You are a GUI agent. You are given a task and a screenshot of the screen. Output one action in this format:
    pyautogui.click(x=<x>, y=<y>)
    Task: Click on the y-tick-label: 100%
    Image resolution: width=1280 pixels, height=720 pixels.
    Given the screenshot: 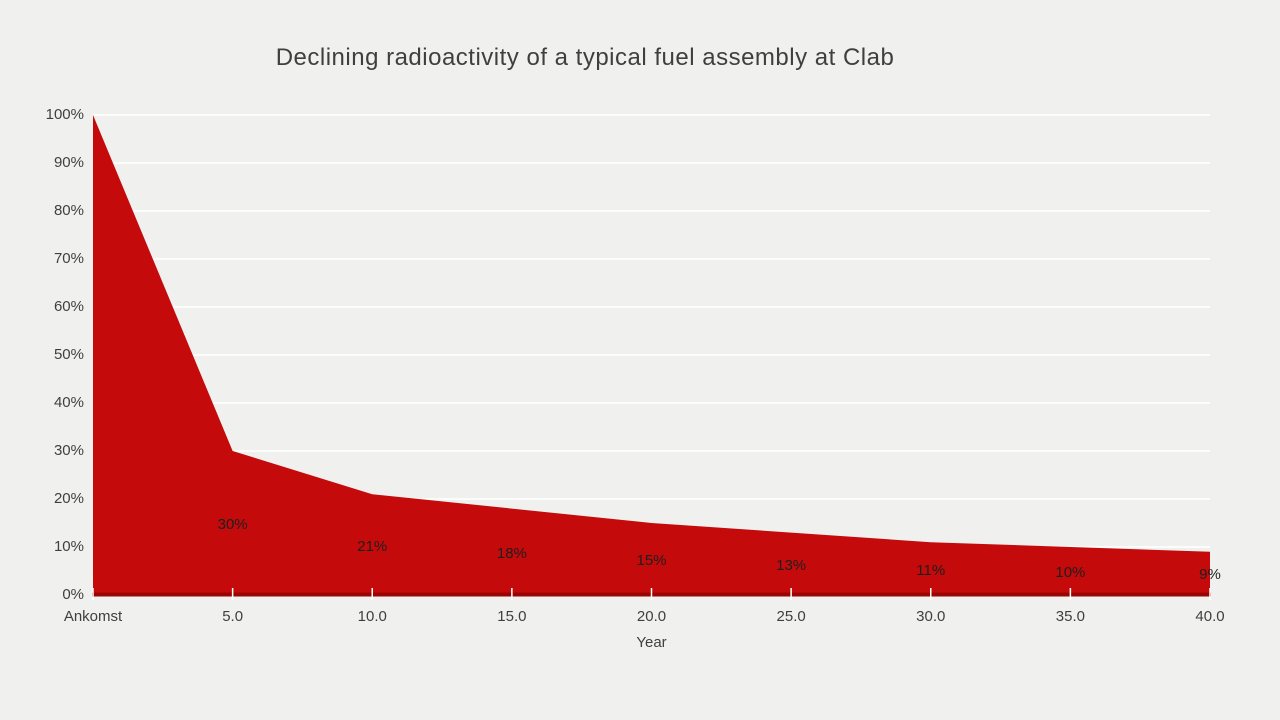 What is the action you would take?
    pyautogui.click(x=64, y=114)
    